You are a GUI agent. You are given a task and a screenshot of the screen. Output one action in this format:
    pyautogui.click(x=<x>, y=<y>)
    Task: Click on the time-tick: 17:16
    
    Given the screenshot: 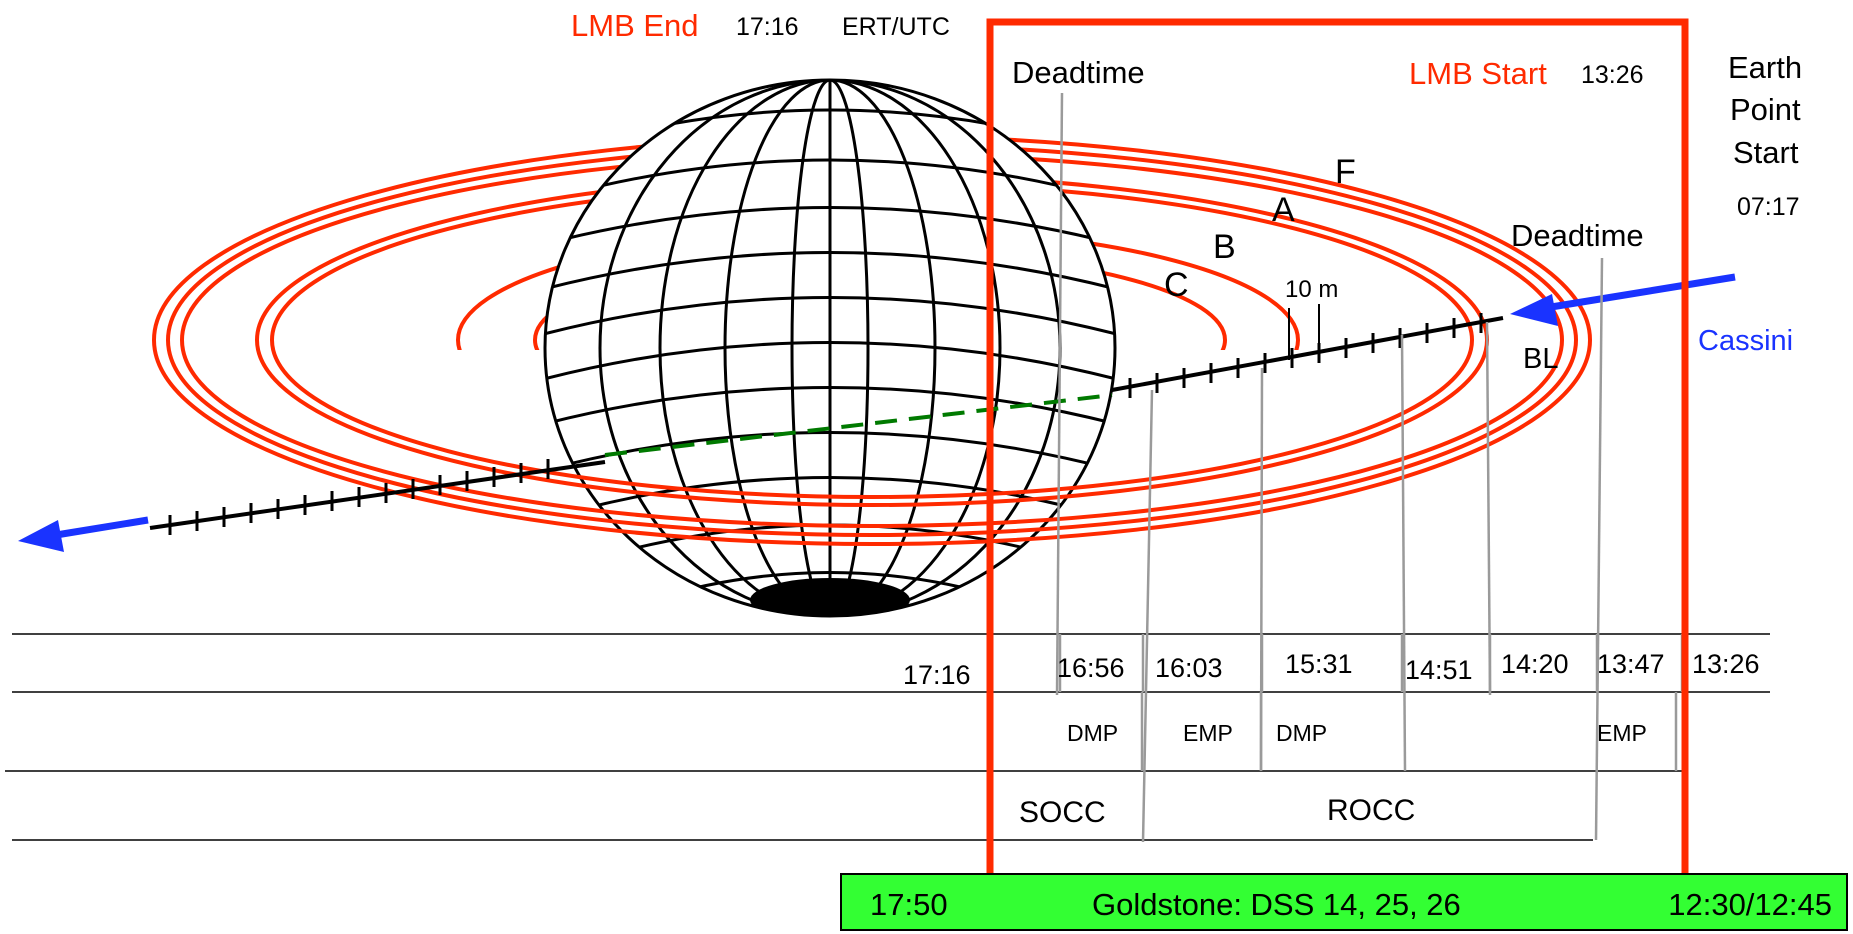 What is the action you would take?
    pyautogui.click(x=937, y=675)
    